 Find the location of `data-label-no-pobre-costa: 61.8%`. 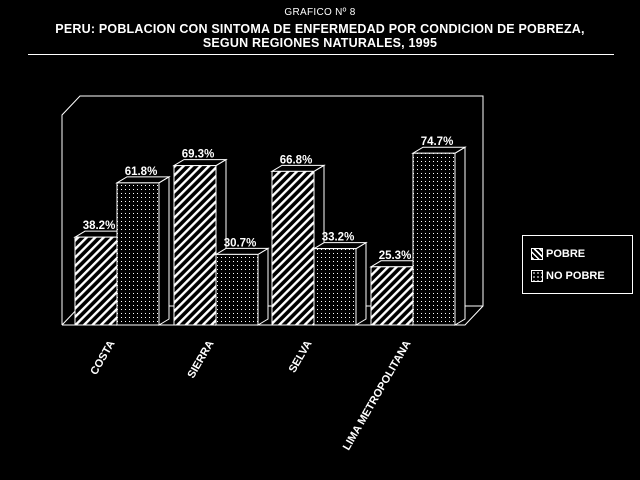

data-label-no-pobre-costa: 61.8% is located at coordinates (141, 172).